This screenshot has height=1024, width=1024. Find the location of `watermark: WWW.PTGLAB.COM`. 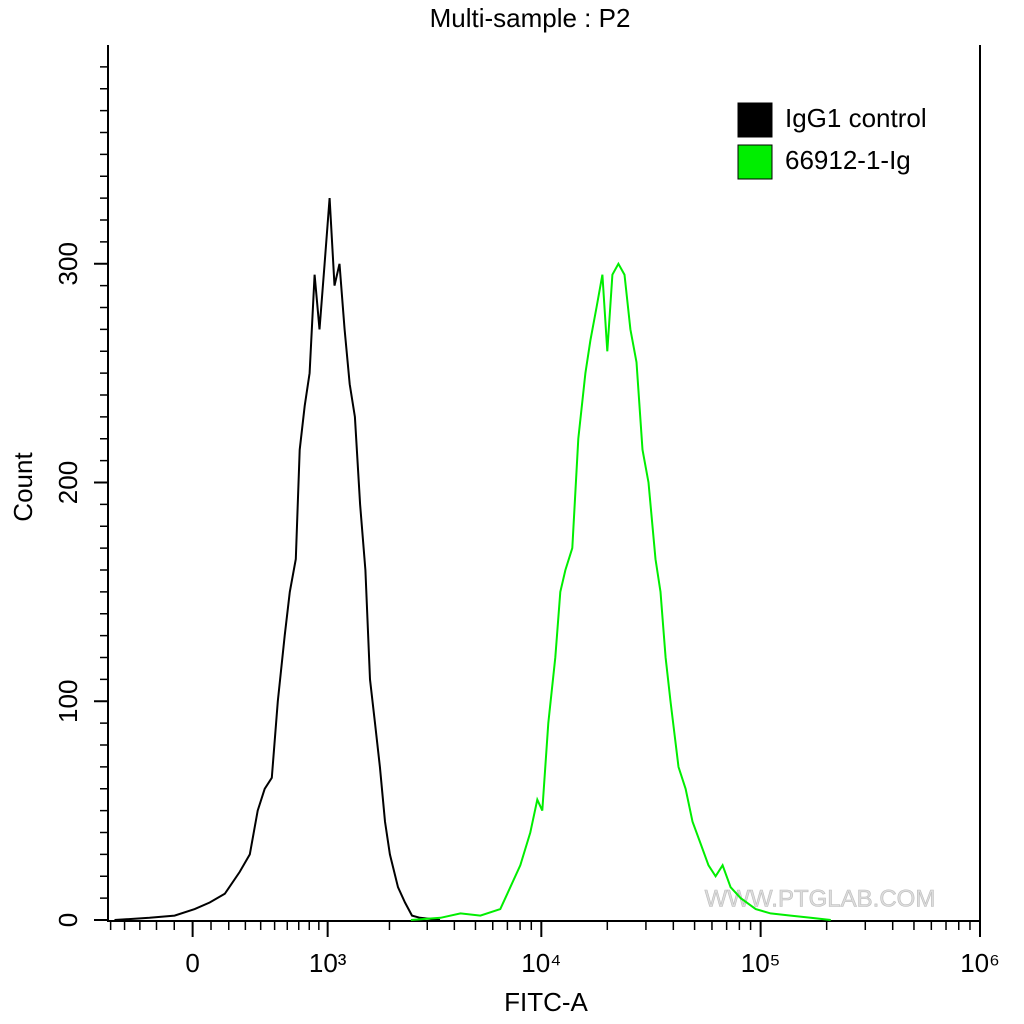

watermark: WWW.PTGLAB.COM is located at coordinates (820, 898).